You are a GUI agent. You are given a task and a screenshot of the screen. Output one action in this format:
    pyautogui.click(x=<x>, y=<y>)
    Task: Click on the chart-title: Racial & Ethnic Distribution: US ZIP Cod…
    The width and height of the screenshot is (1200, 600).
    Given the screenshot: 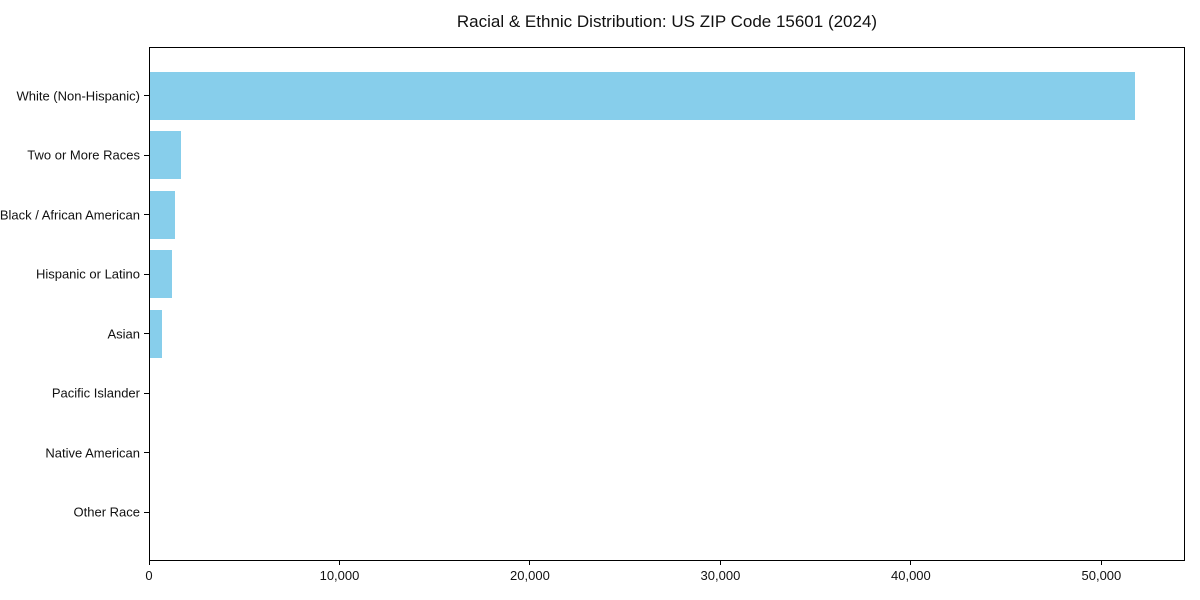 What is the action you would take?
    pyautogui.click(x=667, y=21)
    